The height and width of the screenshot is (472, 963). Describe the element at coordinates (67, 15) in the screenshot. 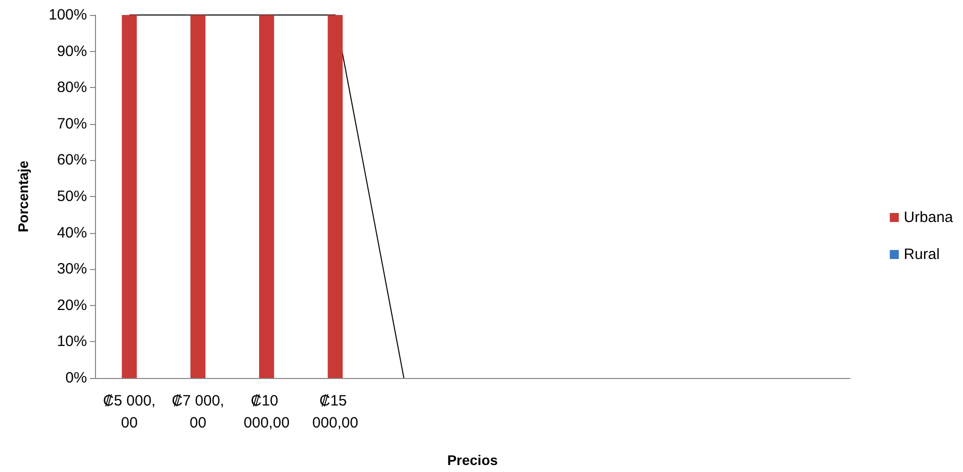

I see `y-tick-label: 100%` at that location.